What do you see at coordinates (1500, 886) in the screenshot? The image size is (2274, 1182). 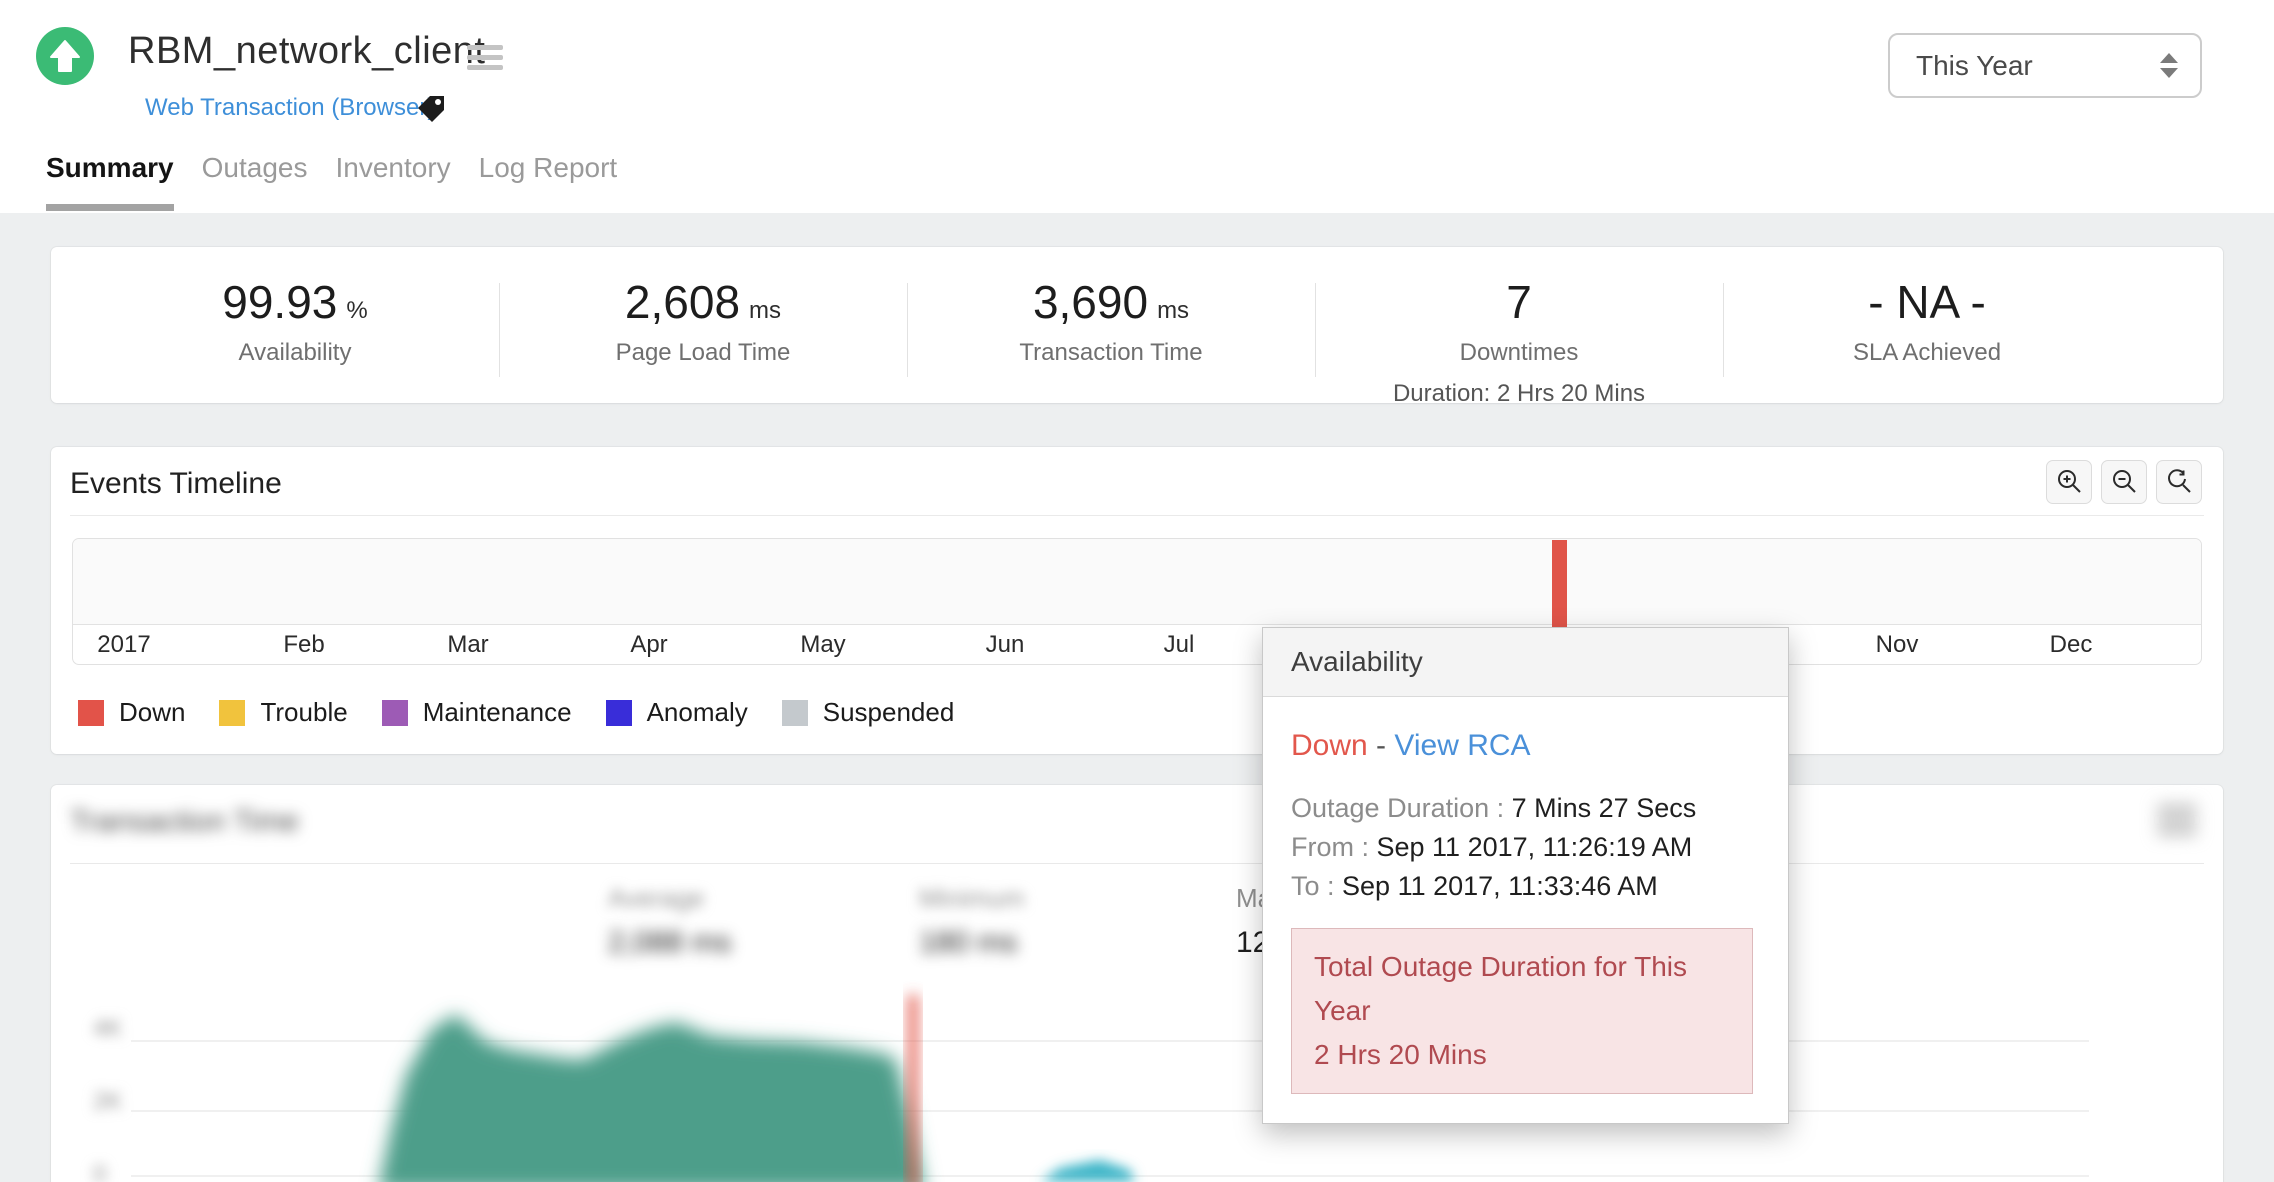 I see `row-value: Sep 11 2017, 11:33:46 AM` at bounding box center [1500, 886].